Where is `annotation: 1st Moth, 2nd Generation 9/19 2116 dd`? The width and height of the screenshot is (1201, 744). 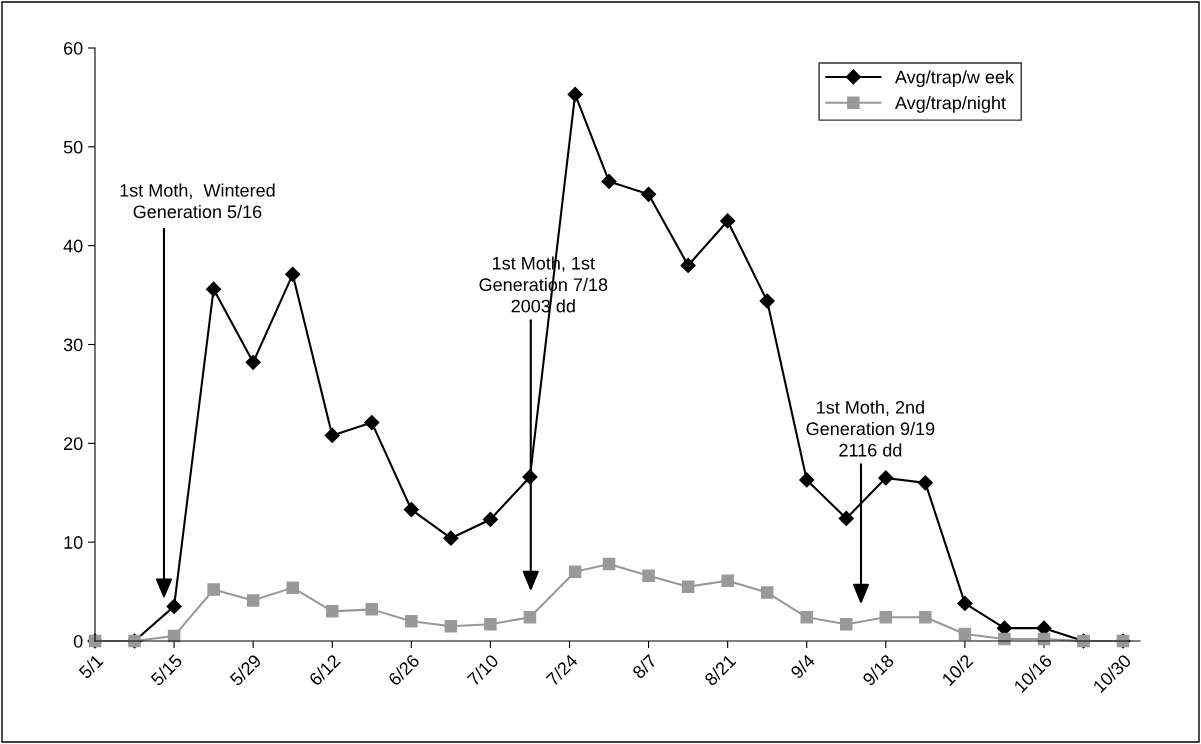 annotation: 1st Moth, 2nd Generation 9/19 2116 dd is located at coordinates (870, 428).